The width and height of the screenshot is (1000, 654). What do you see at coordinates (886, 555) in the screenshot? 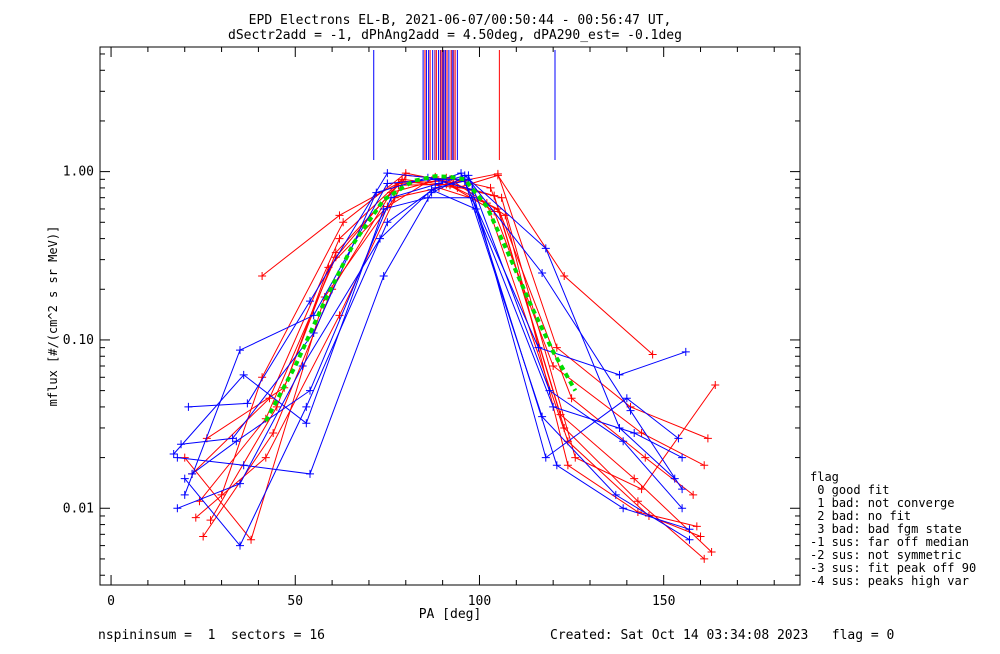
I see `legend-item-5: -2 sus: not symmetric` at bounding box center [886, 555].